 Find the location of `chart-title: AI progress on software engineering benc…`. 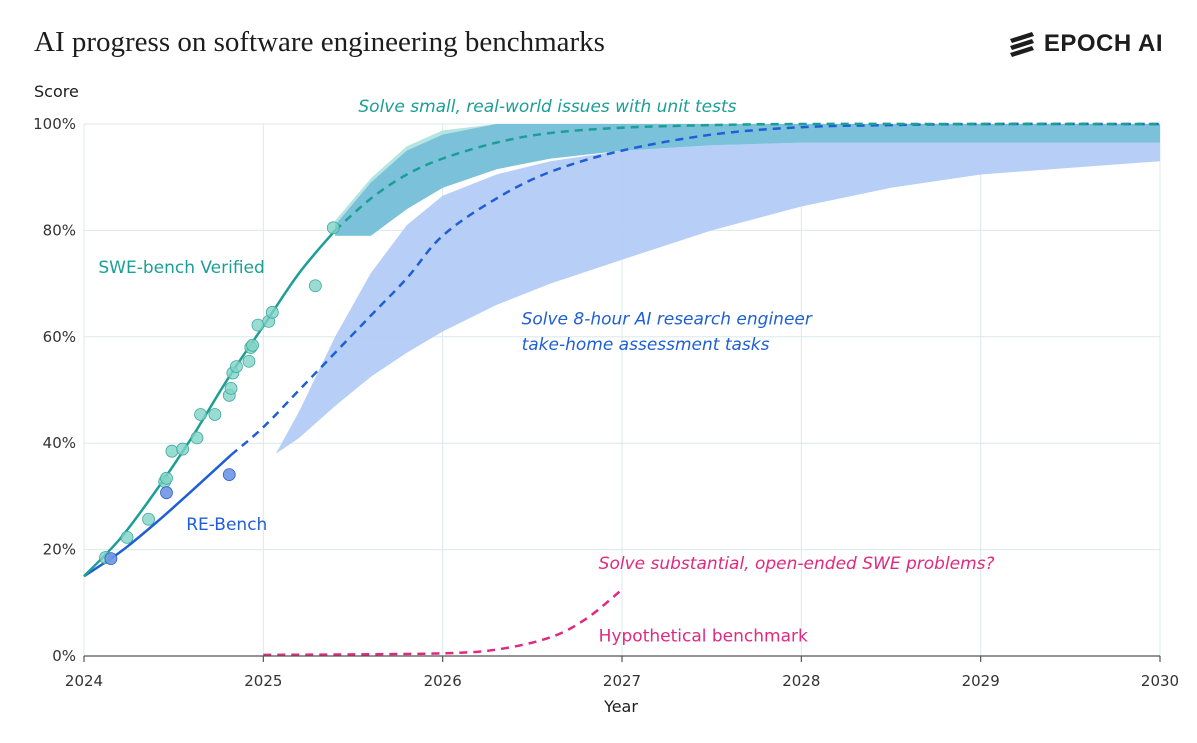

chart-title: AI progress on software engineering benc… is located at coordinates (319, 42).